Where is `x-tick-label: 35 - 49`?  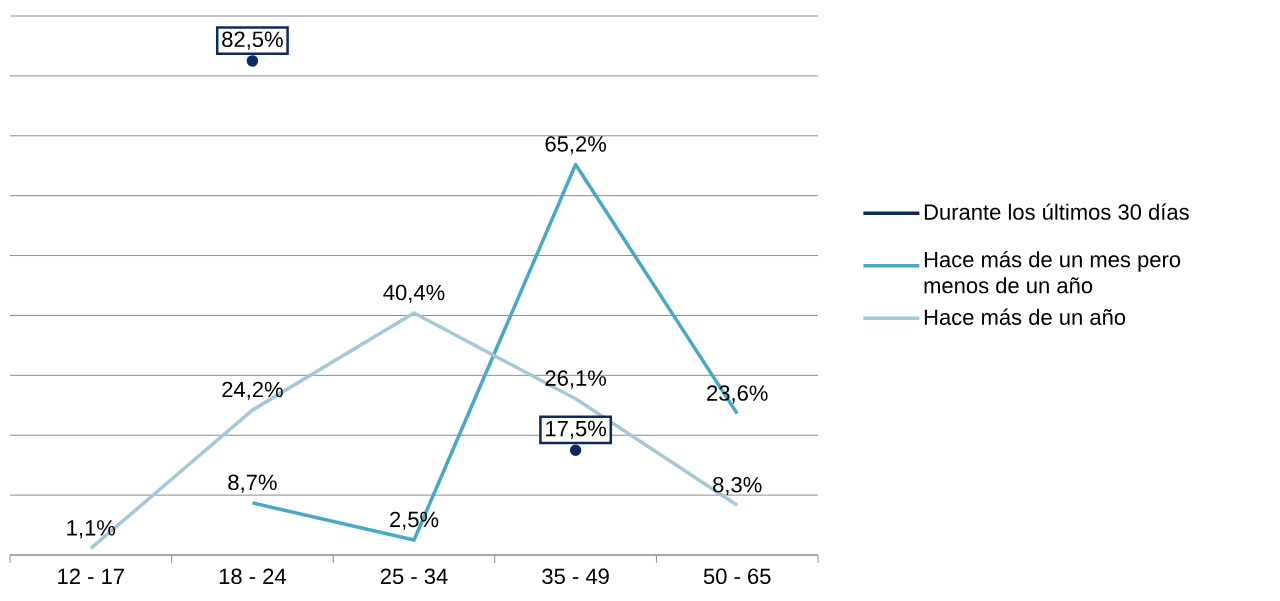
x-tick-label: 35 - 49 is located at coordinates (575, 576).